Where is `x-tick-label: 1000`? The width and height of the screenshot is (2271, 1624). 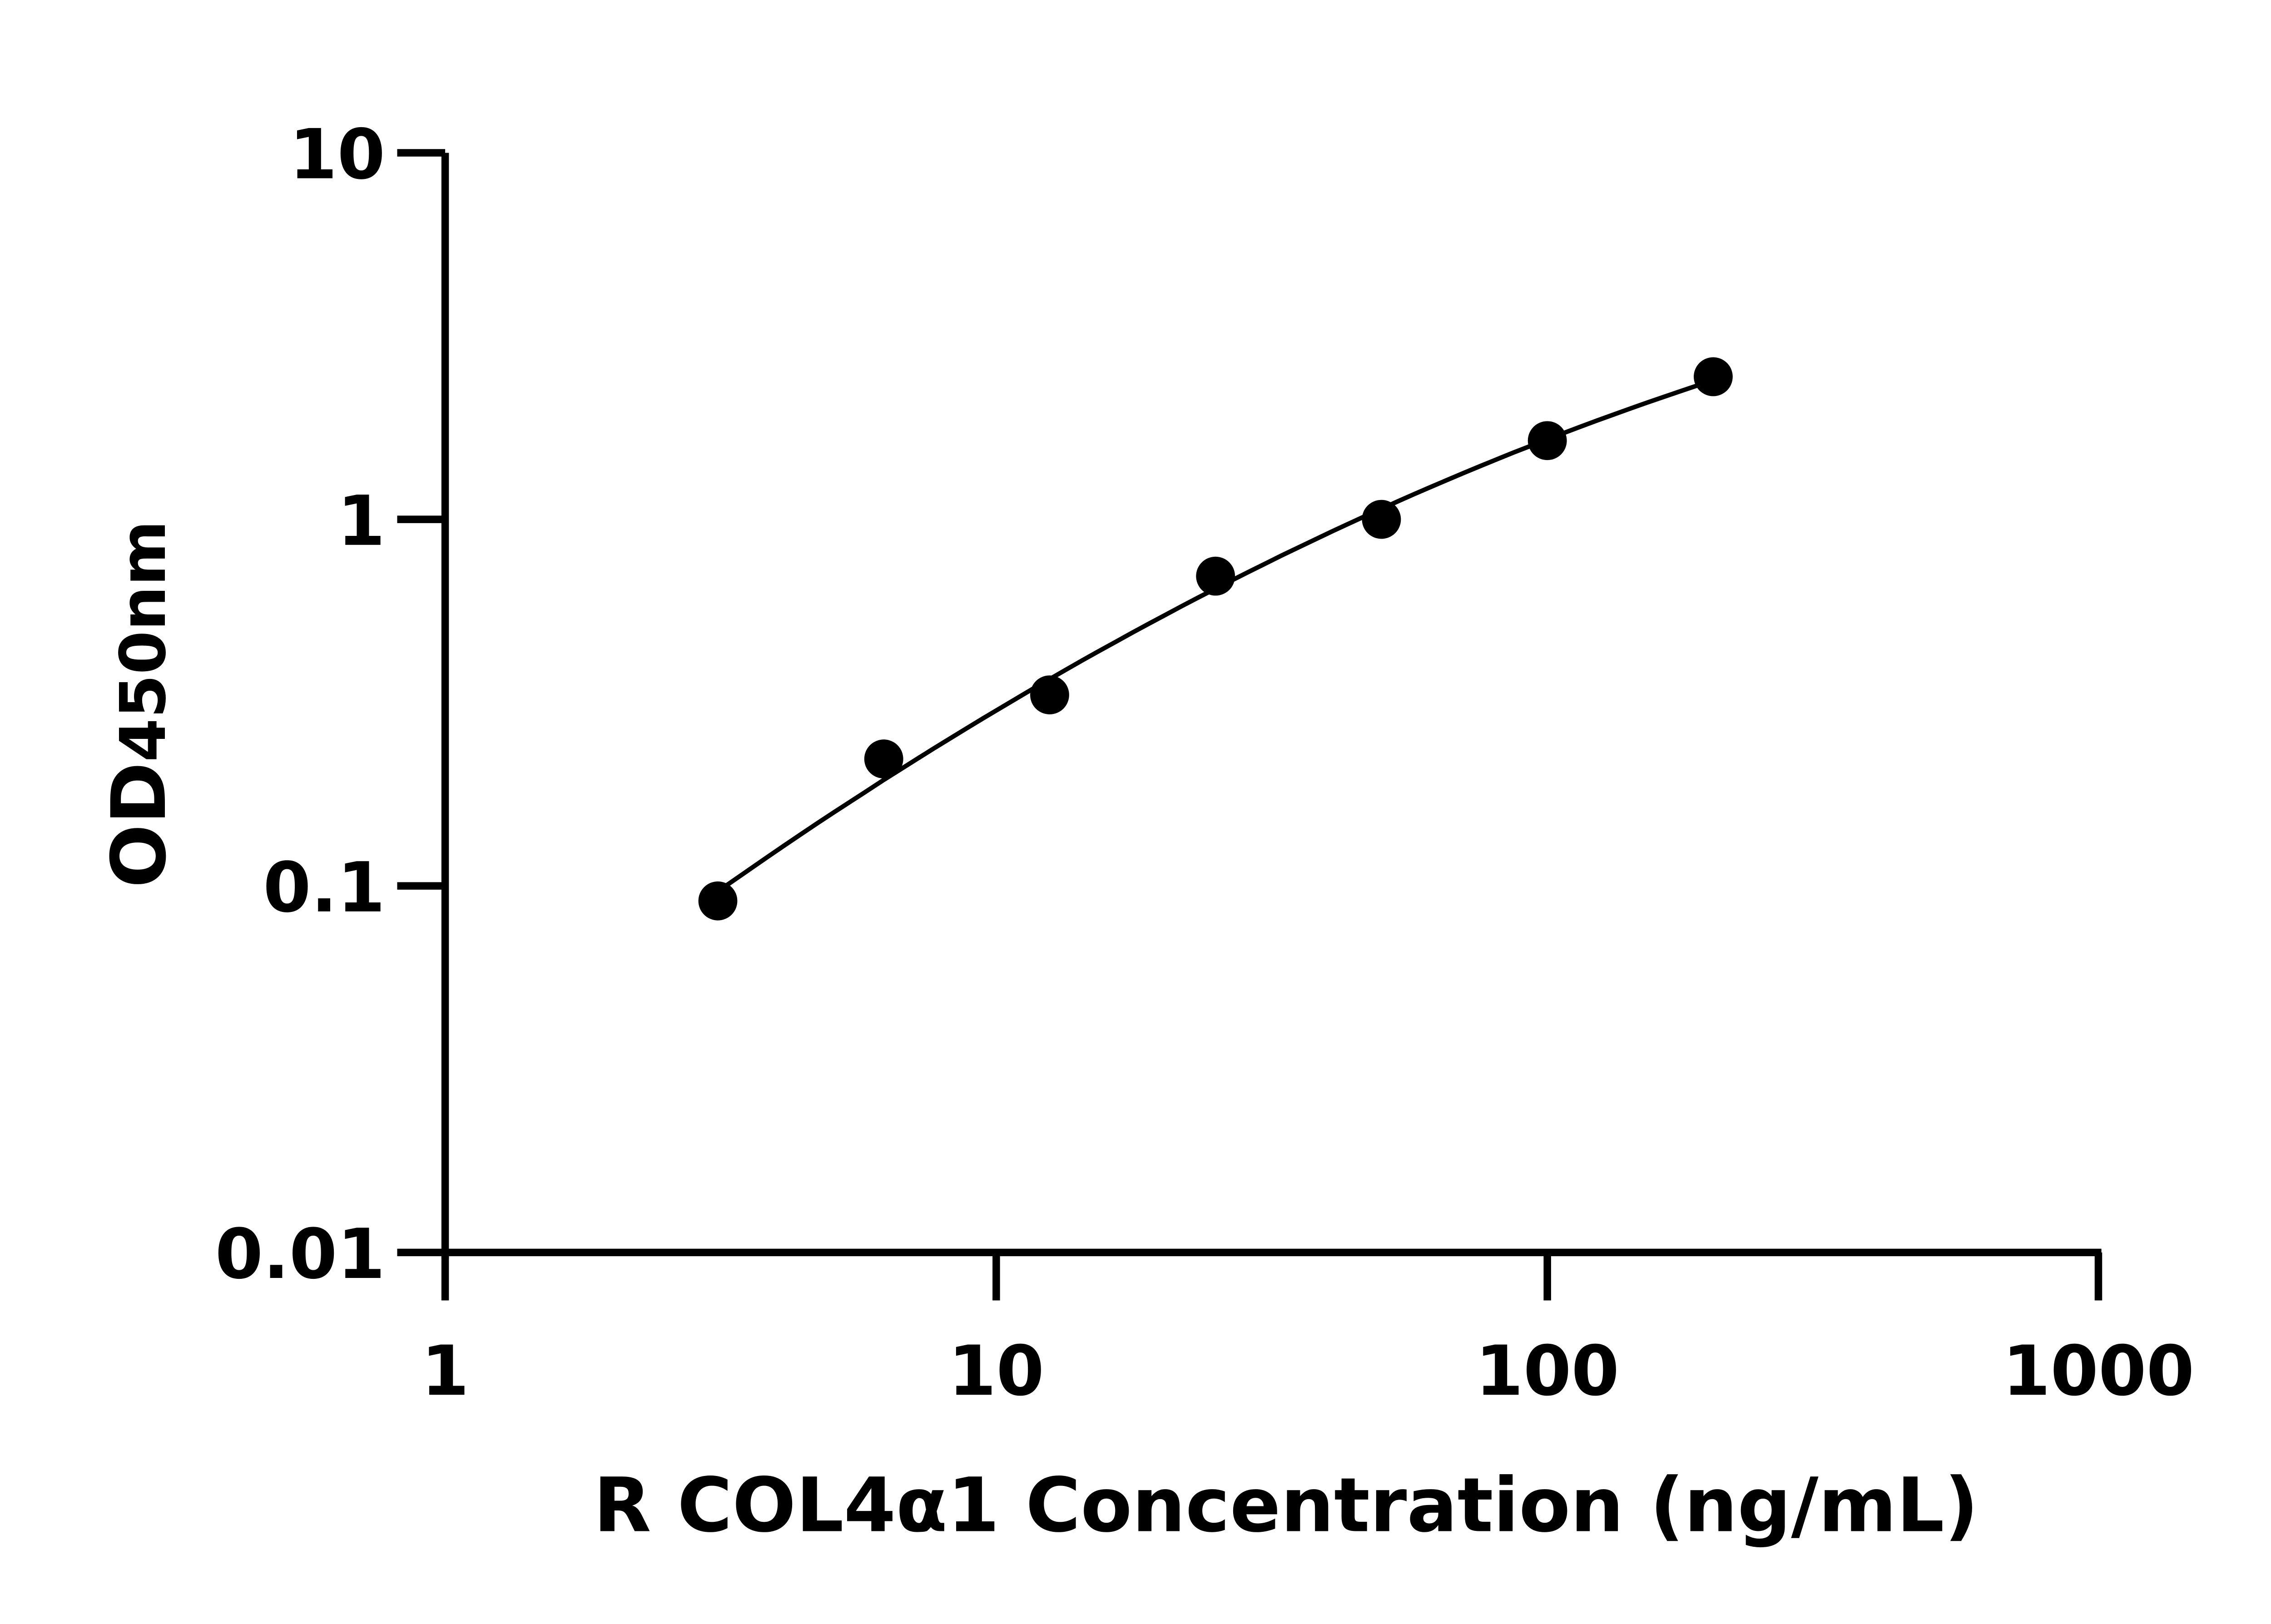 x-tick-label: 1000 is located at coordinates (2098, 1371).